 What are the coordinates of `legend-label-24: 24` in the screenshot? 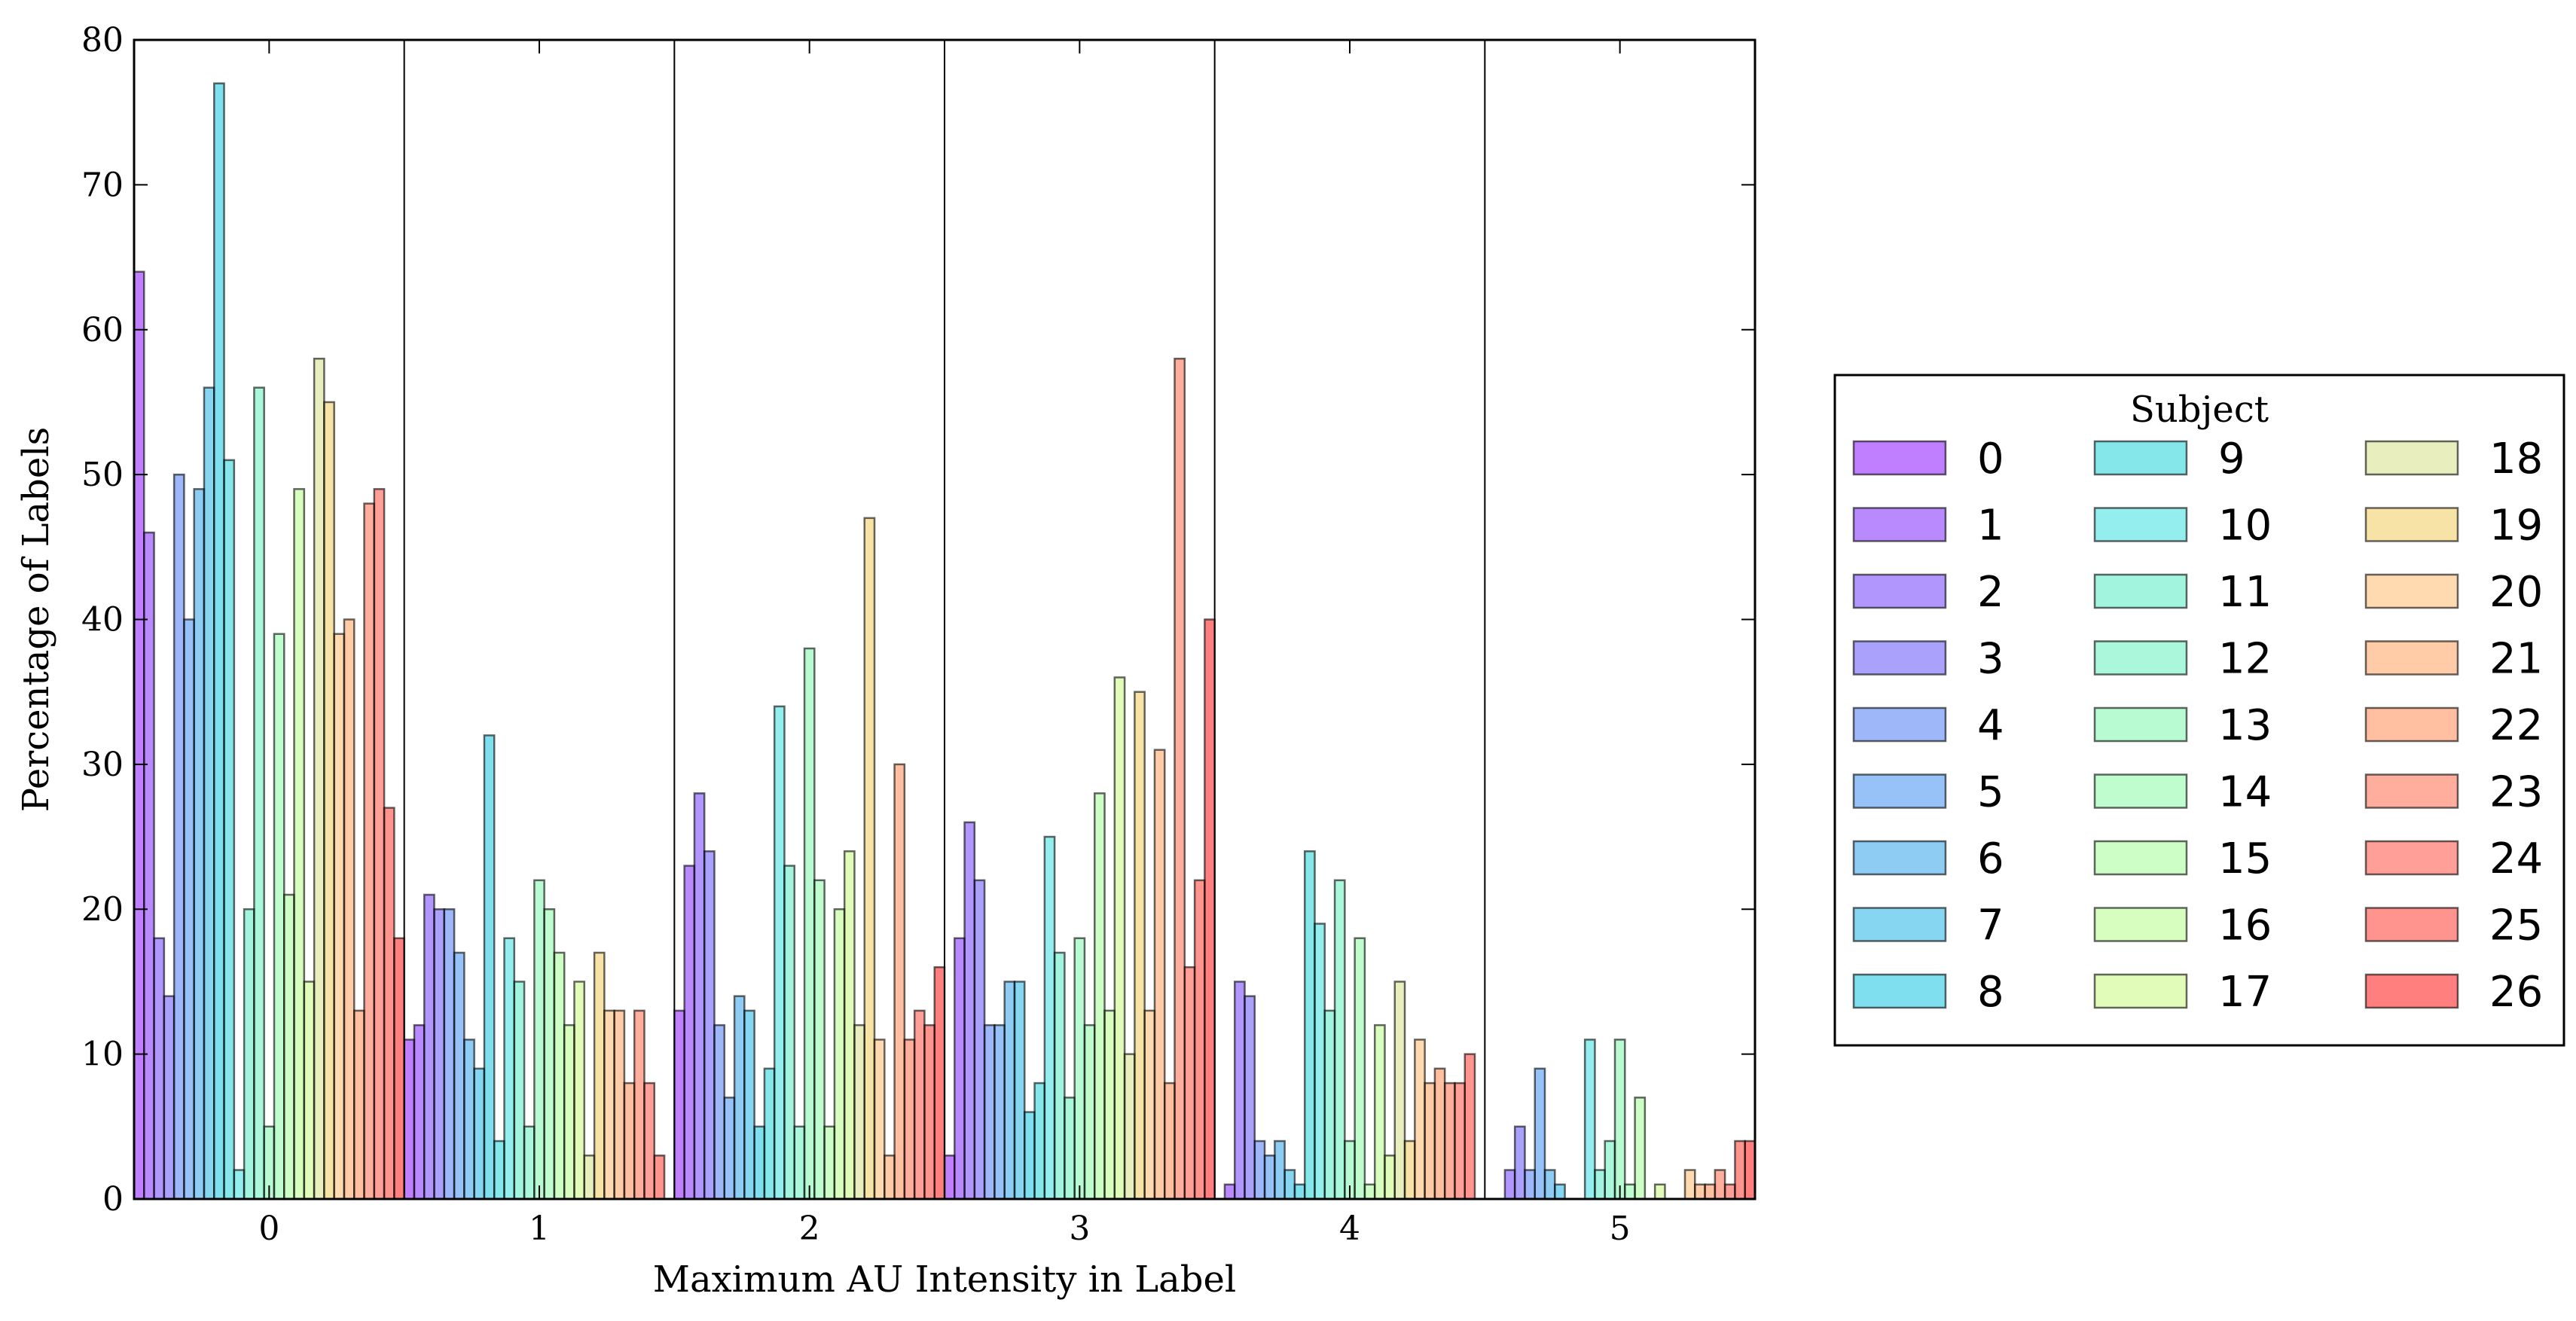 It's located at (2516, 858).